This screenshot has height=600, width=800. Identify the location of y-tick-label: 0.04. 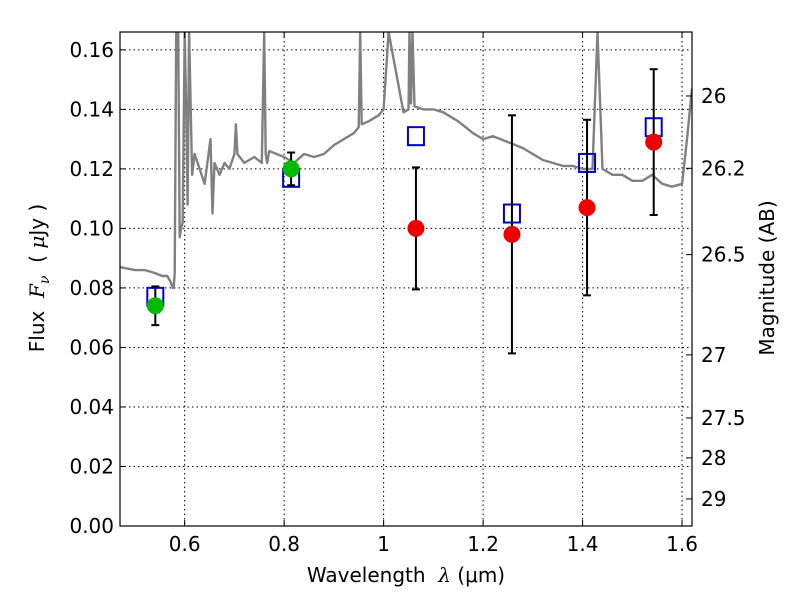
(91, 407).